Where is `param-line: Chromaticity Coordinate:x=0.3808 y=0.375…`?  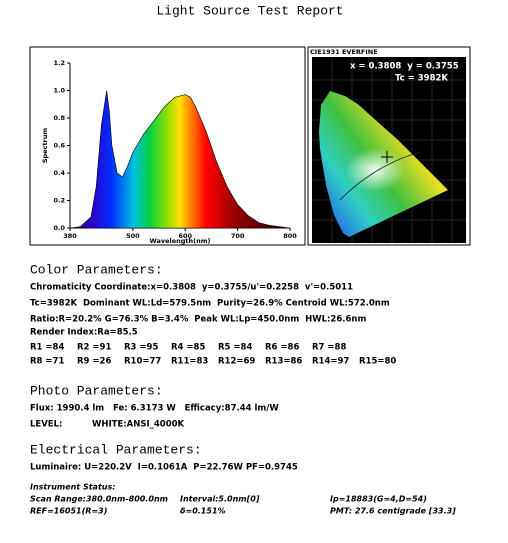
param-line: Chromaticity Coordinate:x=0.3808 y=0.375… is located at coordinates (191, 288).